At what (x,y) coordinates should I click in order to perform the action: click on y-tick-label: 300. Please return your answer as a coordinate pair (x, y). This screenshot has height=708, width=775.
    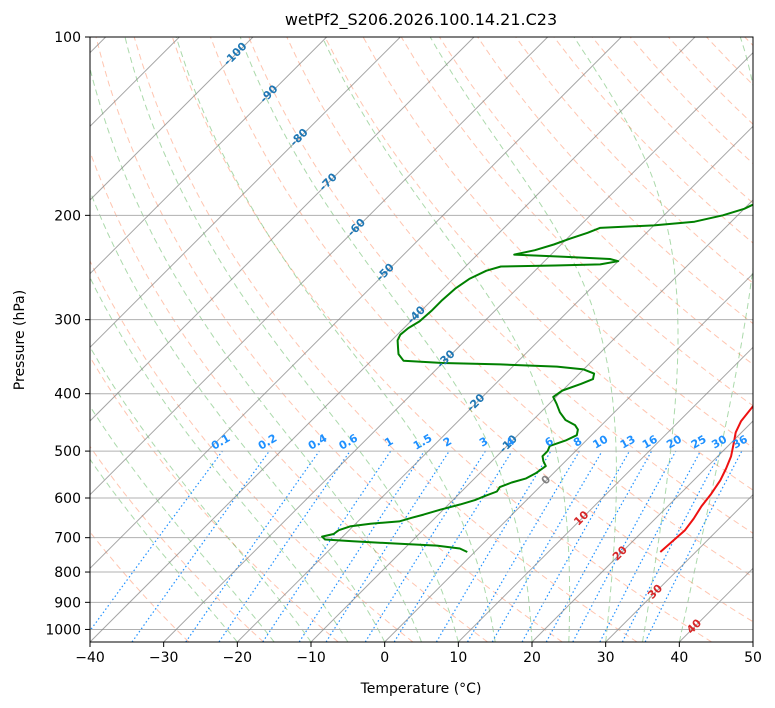
    Looking at the image, I should click on (67, 321).